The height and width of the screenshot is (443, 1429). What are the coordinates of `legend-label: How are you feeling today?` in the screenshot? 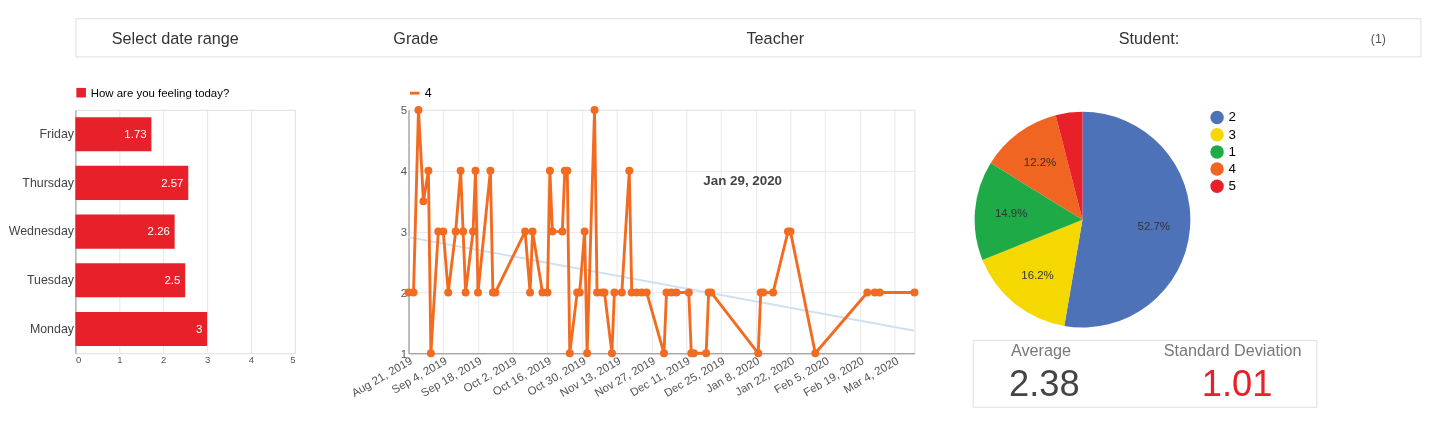 It's located at (160, 92).